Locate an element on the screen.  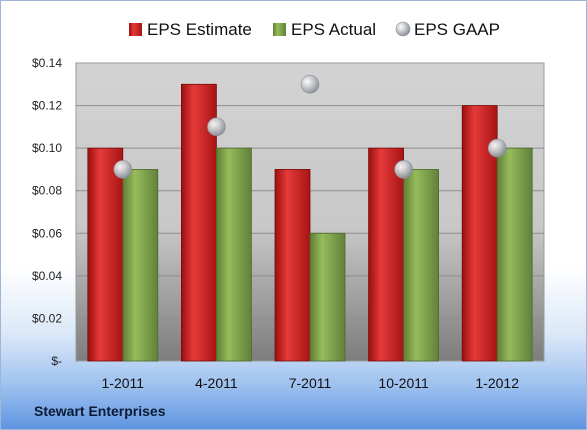
company-name: Stewart Enterprises is located at coordinates (100, 411).